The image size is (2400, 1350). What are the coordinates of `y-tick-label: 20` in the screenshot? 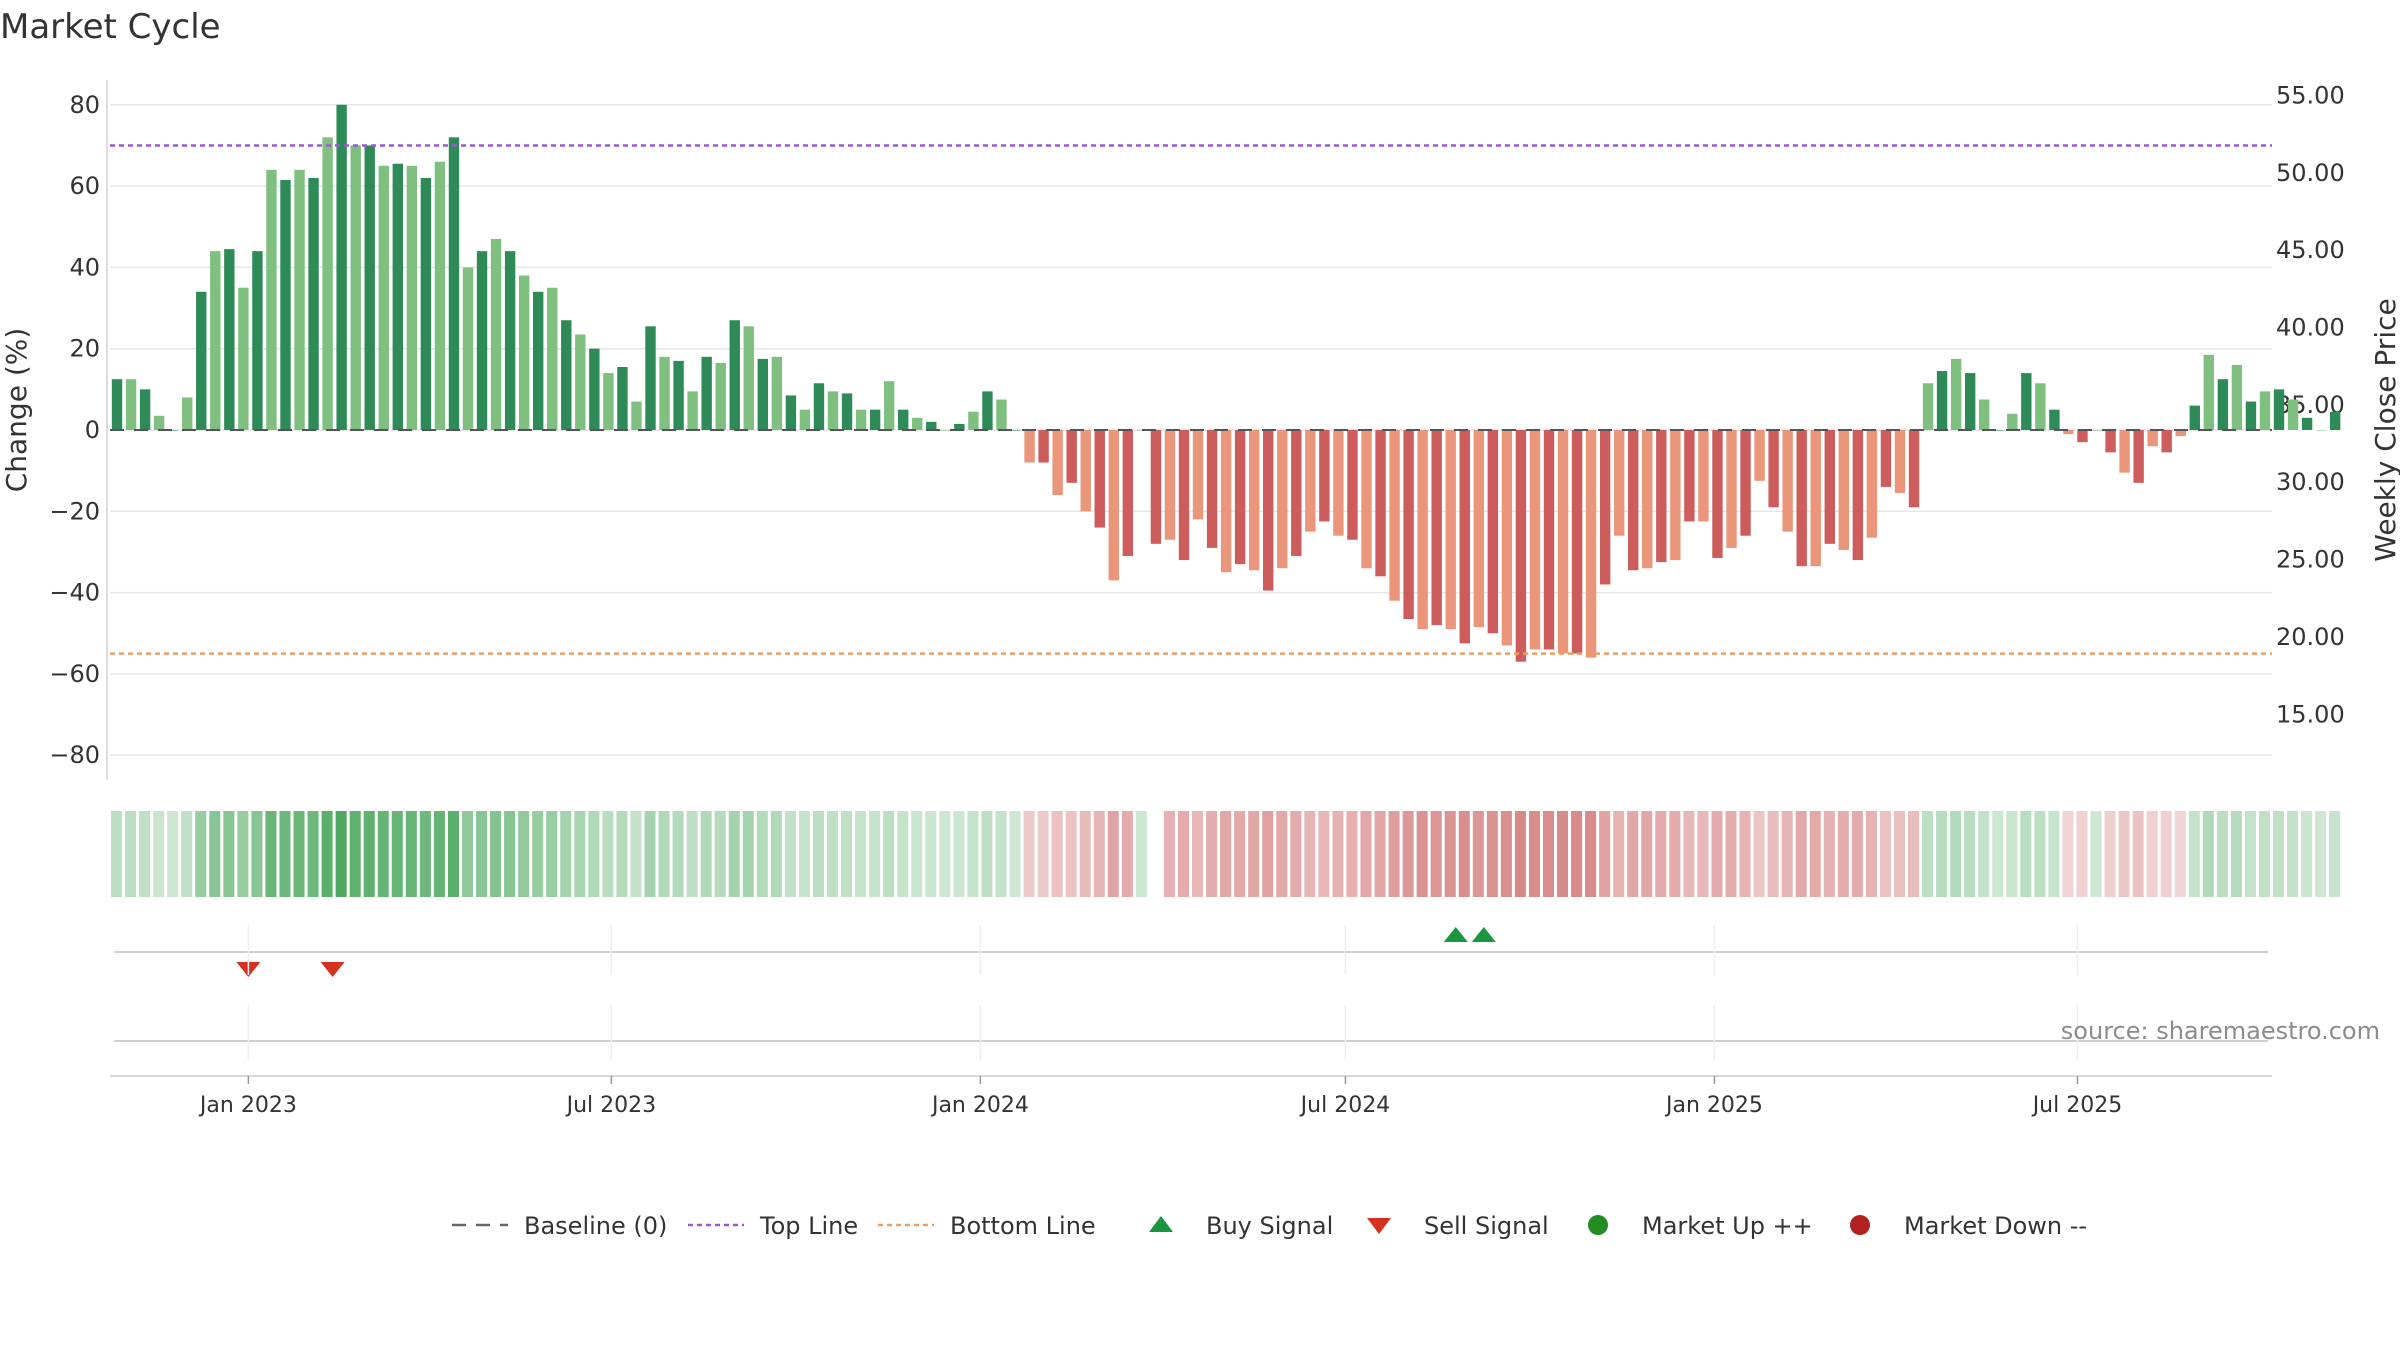 It's located at (84, 349).